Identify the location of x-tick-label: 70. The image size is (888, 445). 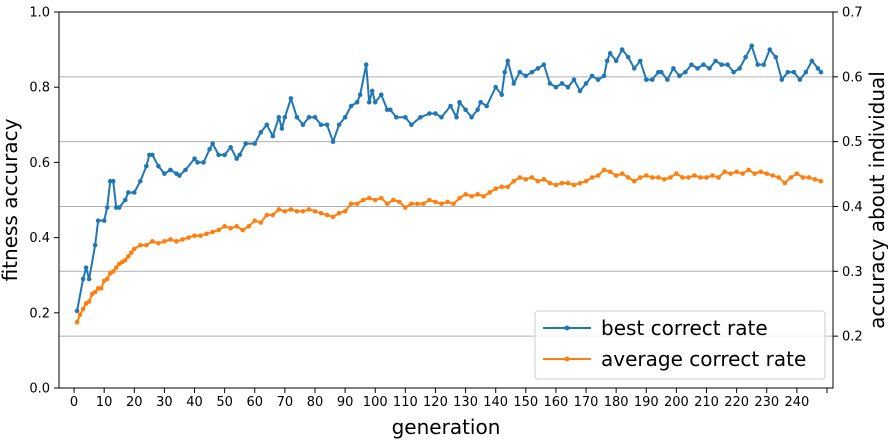
(285, 402).